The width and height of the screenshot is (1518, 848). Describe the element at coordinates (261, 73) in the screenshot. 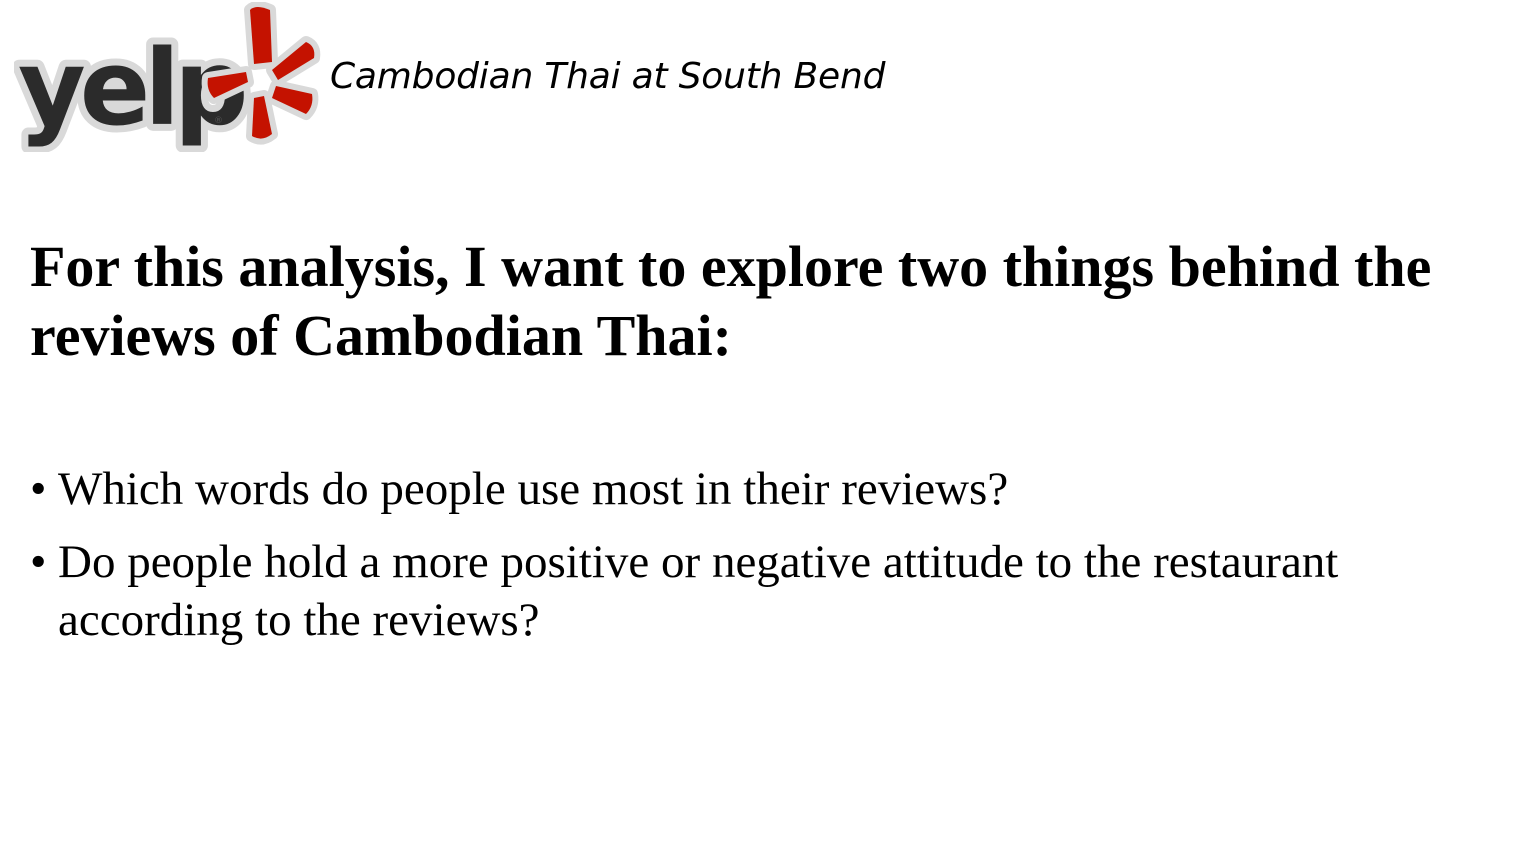

I see `yelp-burst-icon` at that location.